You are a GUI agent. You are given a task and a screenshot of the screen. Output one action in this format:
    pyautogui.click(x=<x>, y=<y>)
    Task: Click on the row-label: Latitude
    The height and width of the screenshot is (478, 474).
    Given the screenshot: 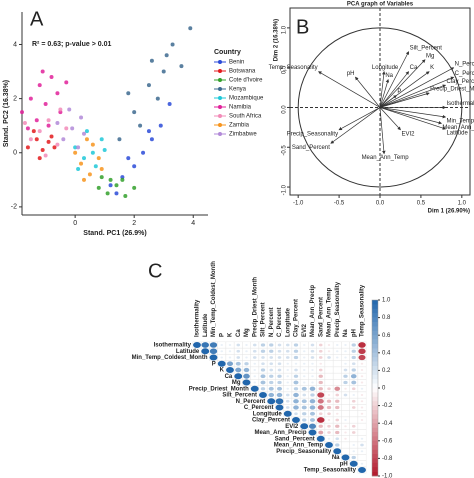 What is the action you would take?
    pyautogui.click(x=188, y=352)
    